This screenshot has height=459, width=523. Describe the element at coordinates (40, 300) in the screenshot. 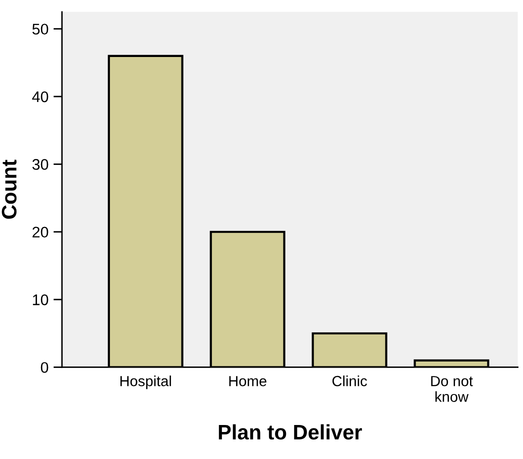

I see `y-tick-label: 10` at that location.